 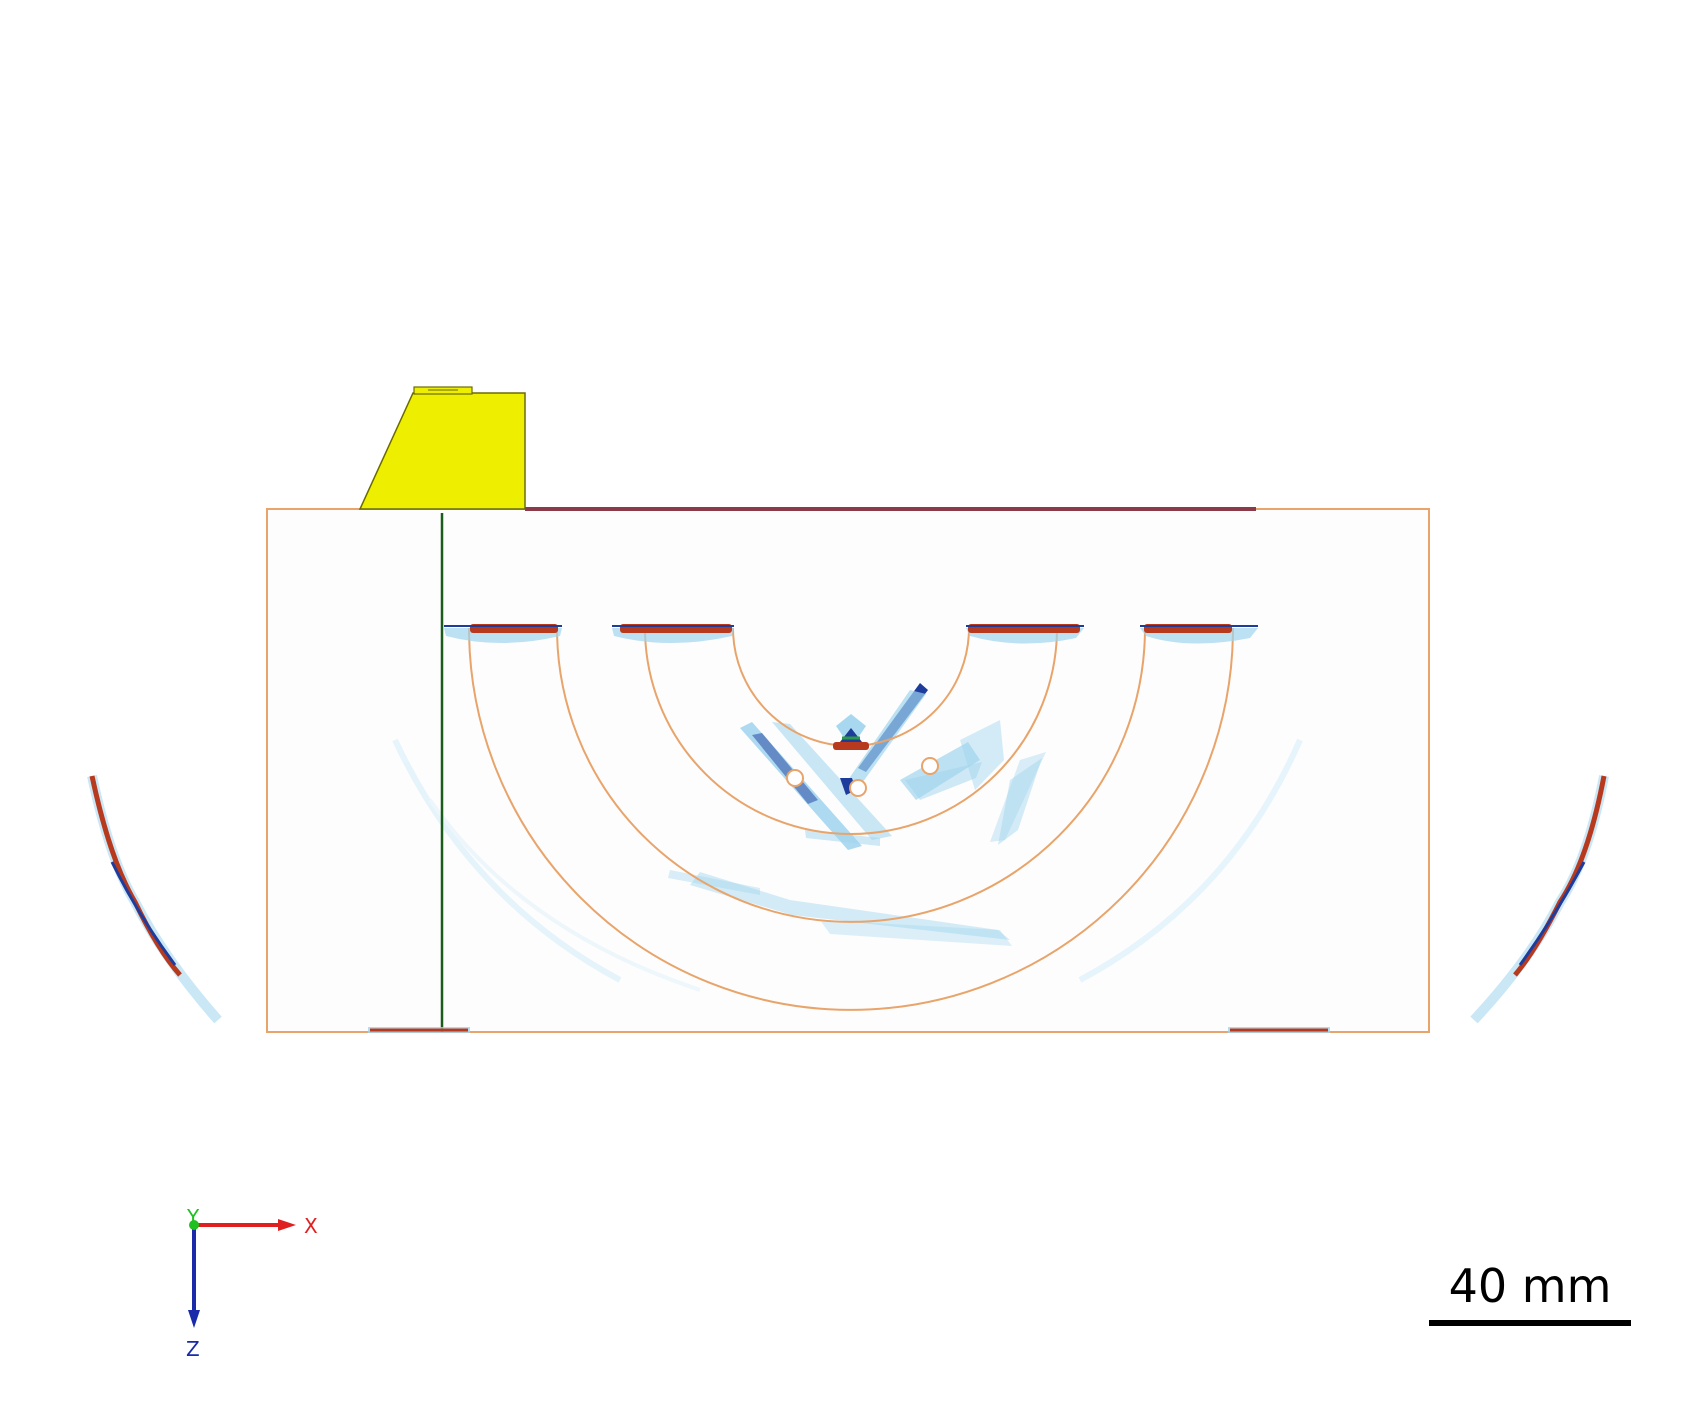 What do you see at coordinates (154, 899) in the screenshot?
I see `left-wavefront` at bounding box center [154, 899].